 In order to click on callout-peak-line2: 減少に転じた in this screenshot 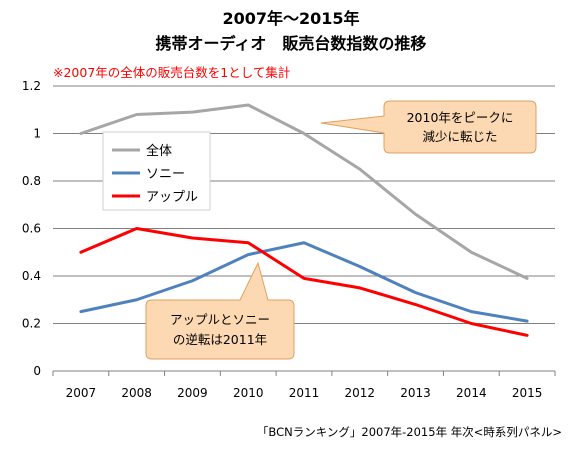, I will do `click(459, 136)`.